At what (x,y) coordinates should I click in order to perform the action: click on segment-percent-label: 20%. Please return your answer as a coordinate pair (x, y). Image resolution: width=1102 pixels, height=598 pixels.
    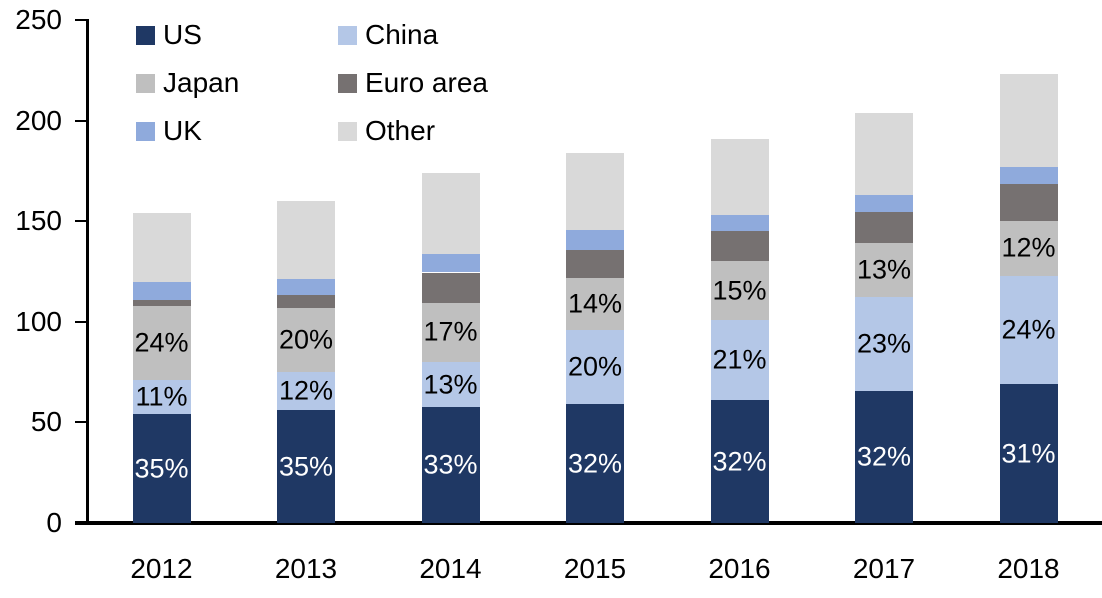
    Looking at the image, I should click on (306, 339).